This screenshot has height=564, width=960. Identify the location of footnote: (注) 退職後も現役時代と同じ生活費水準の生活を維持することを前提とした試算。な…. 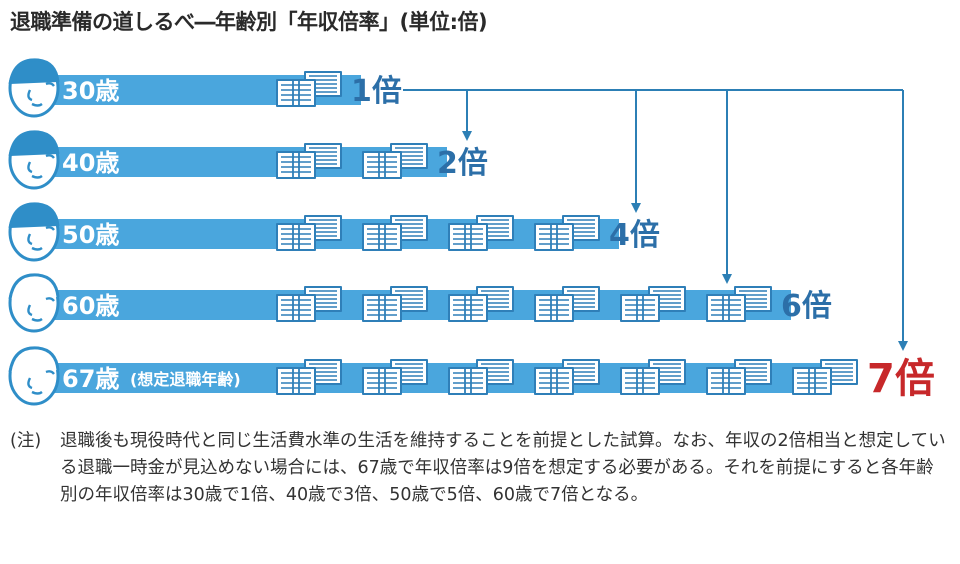
(480, 466).